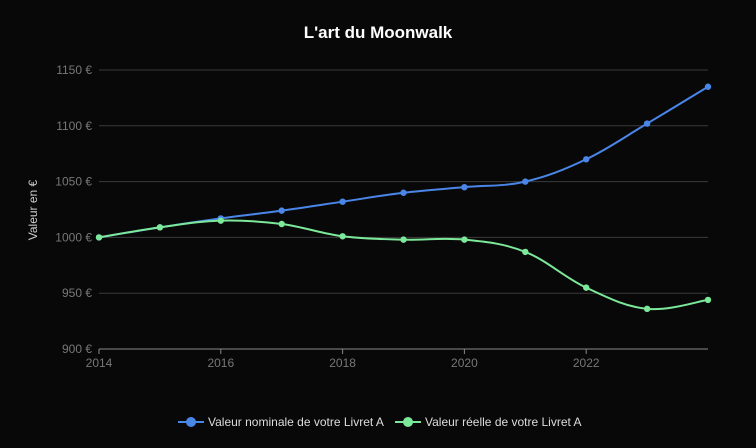 The image size is (756, 448). I want to click on y-tick-label: 1100 €, so click(74, 126).